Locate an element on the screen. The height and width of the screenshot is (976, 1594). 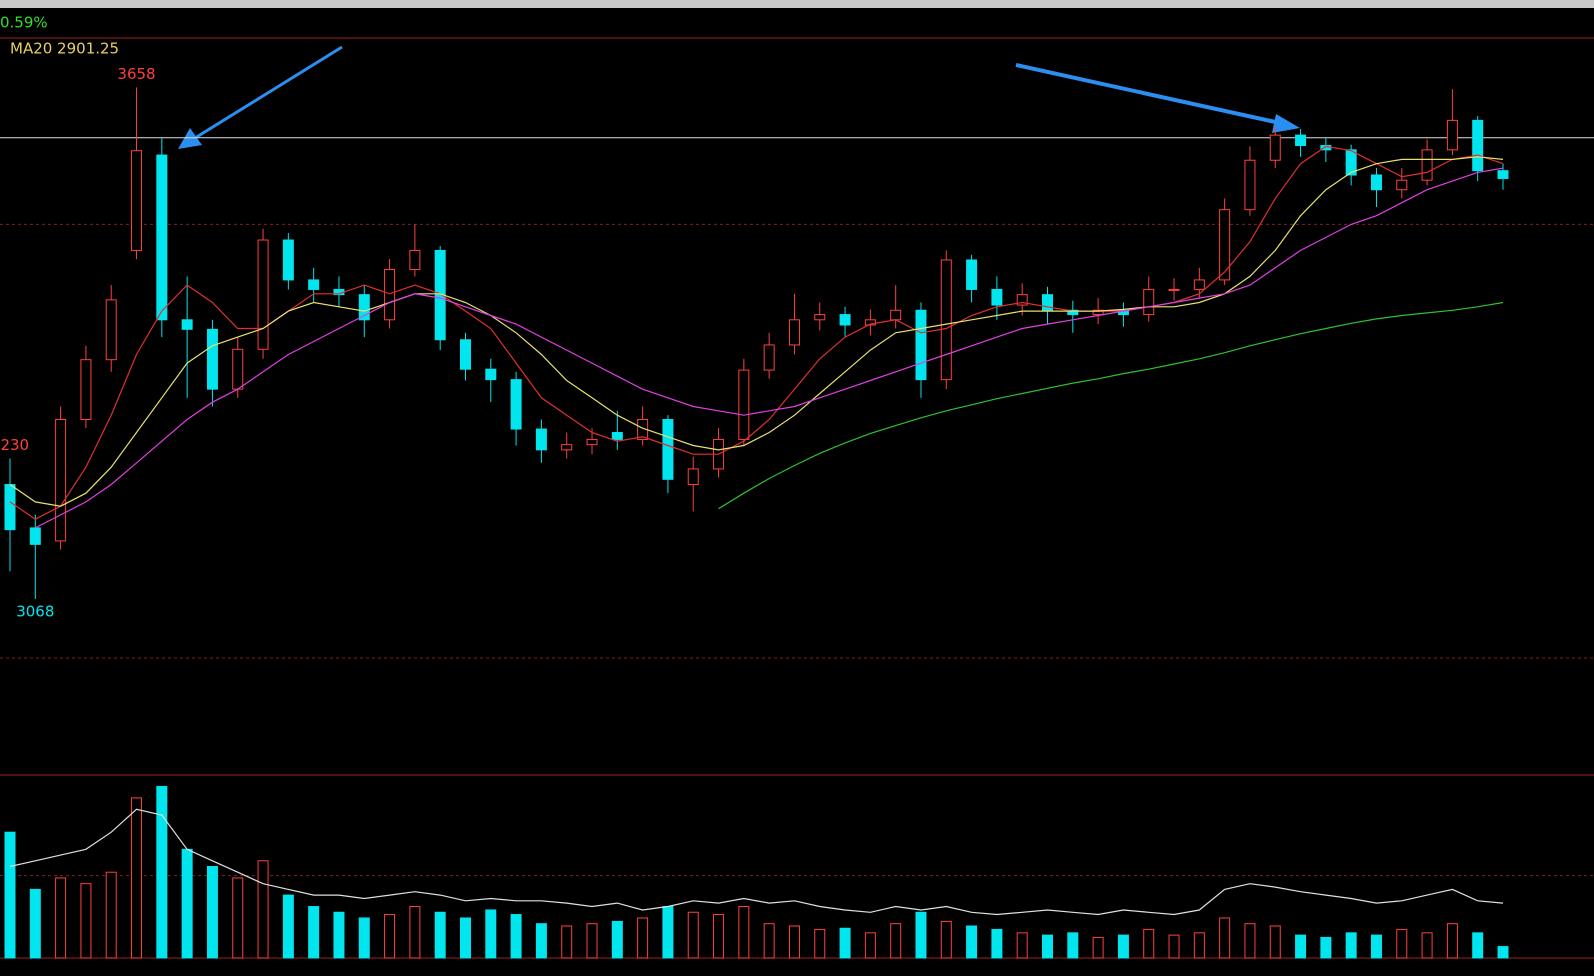
ma-line is located at coordinates (1111, 405).